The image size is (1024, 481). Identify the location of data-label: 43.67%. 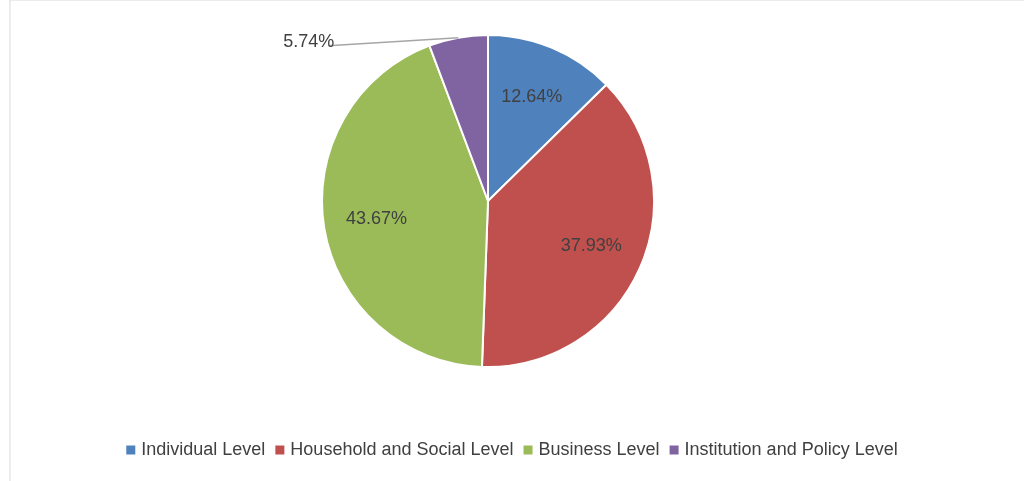
(377, 217).